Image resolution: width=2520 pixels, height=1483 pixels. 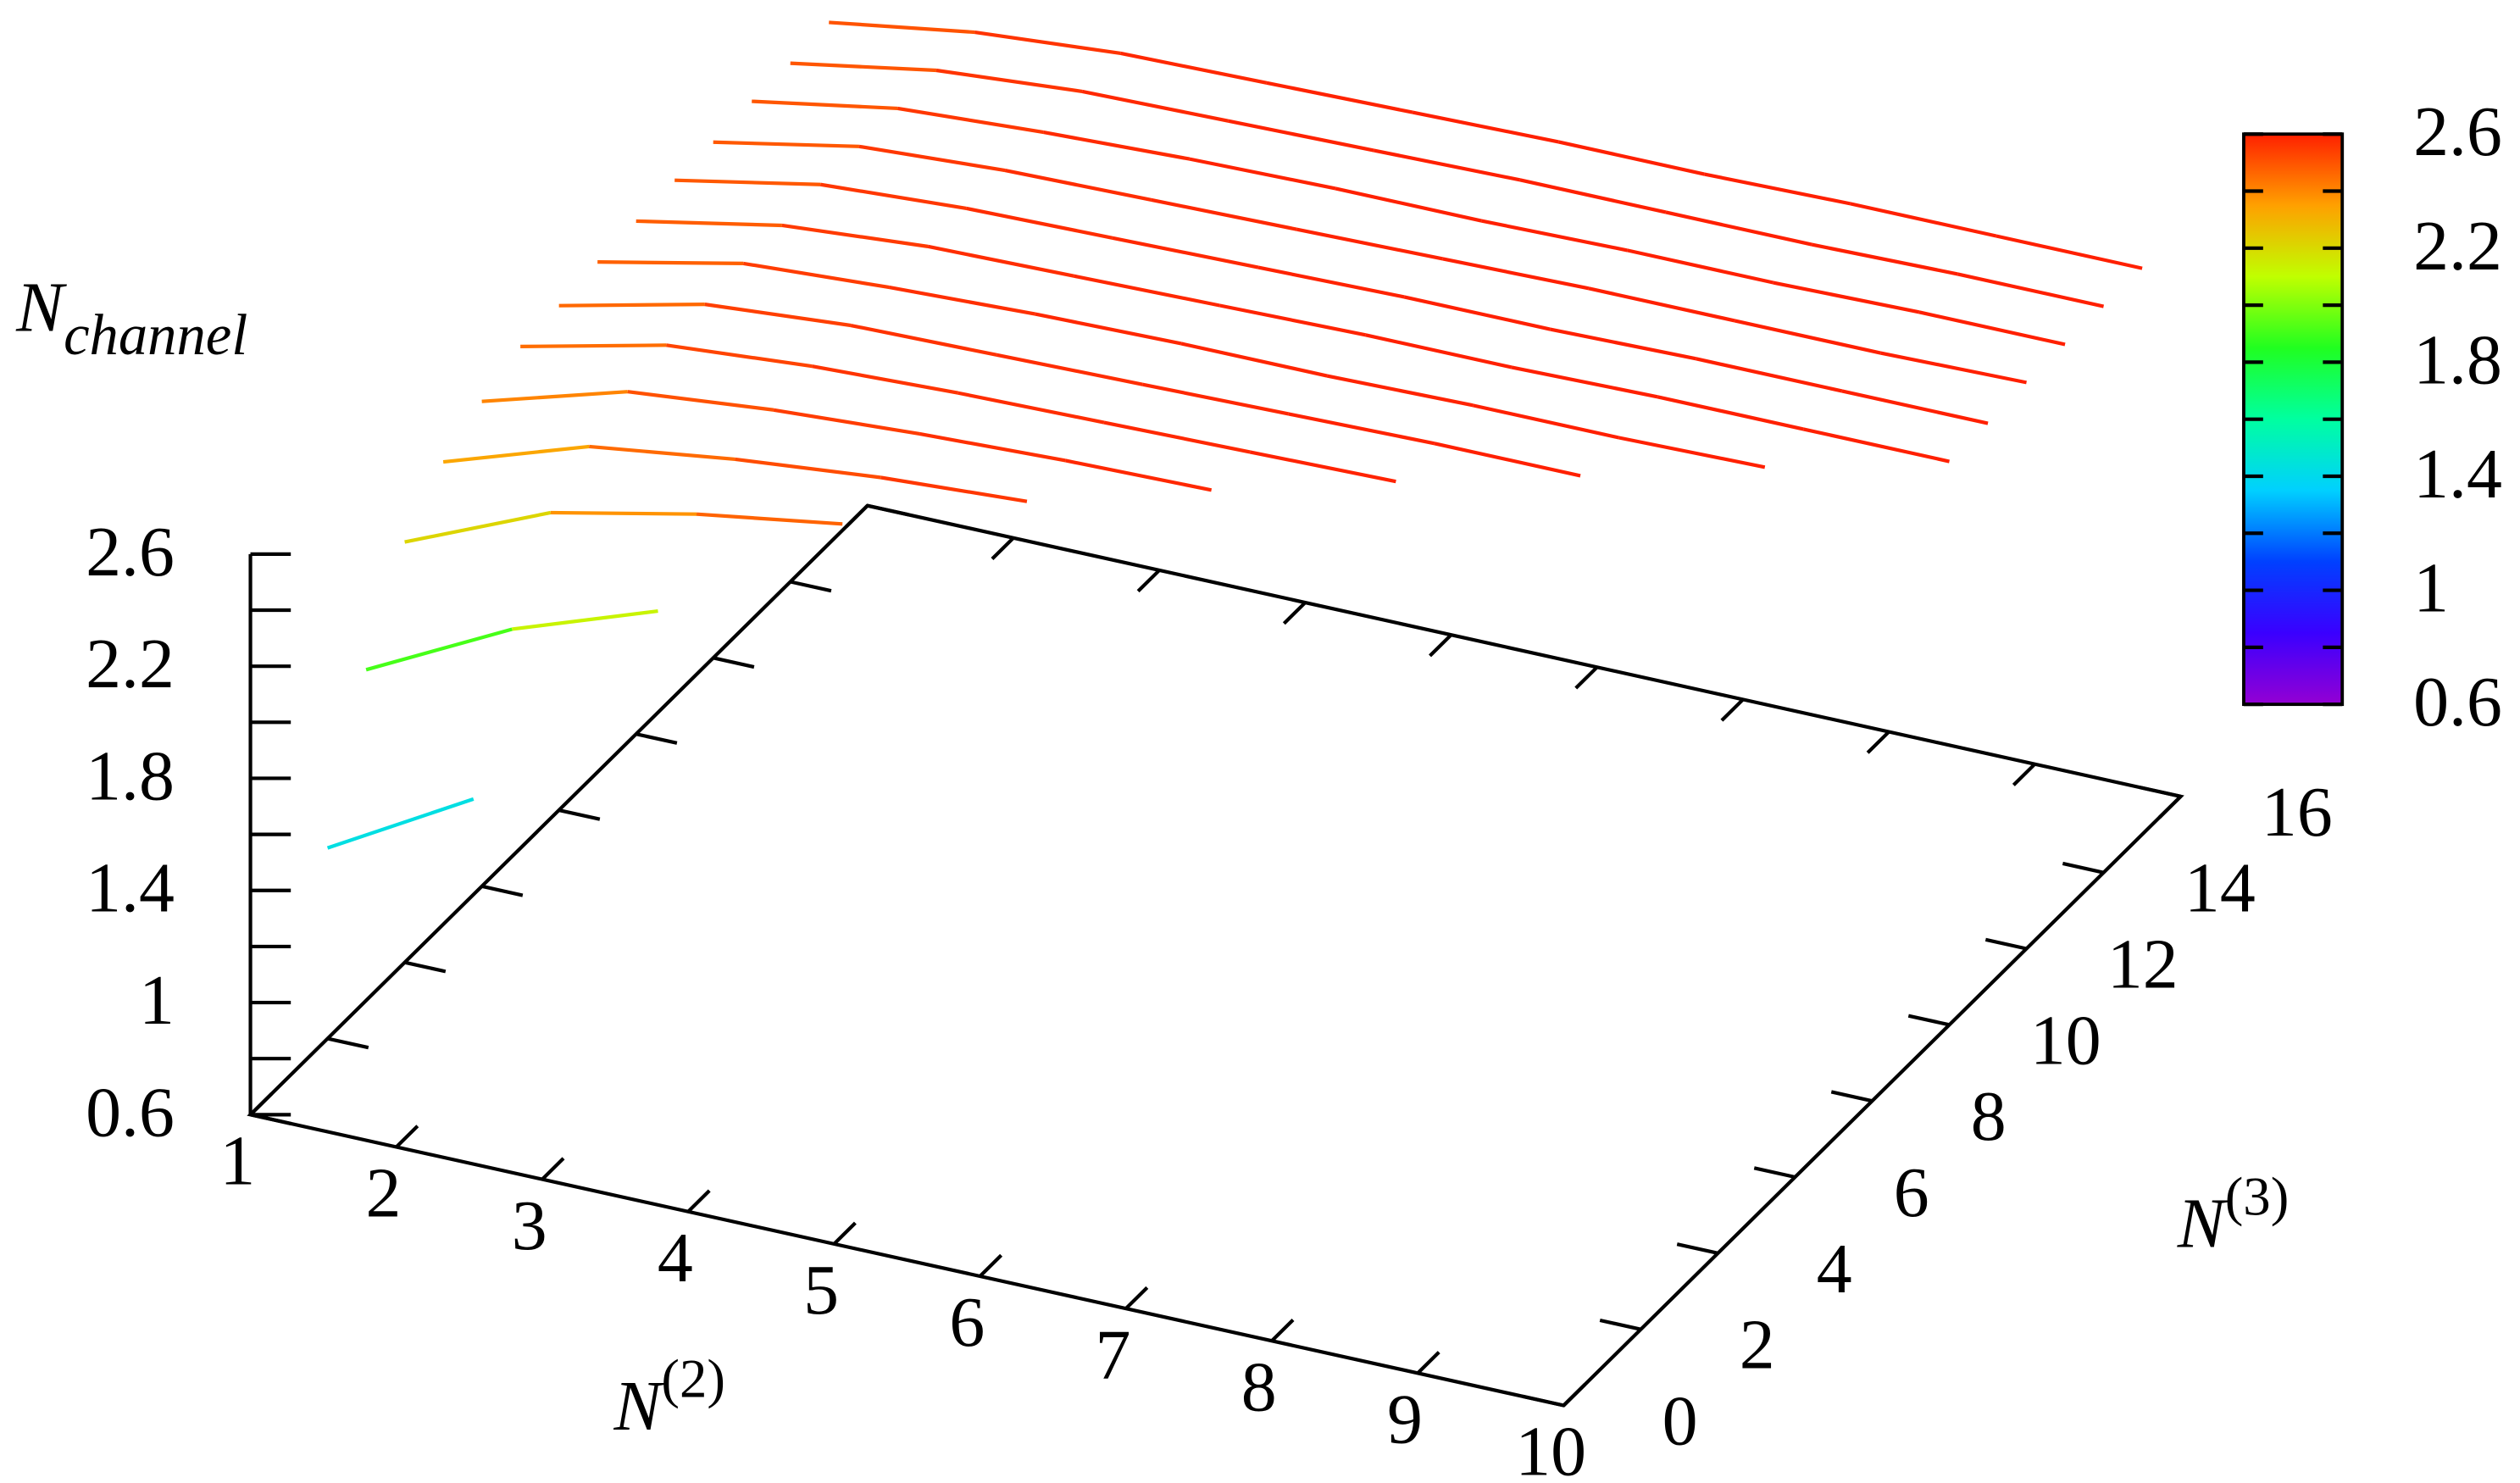 I want to click on z-axis-label: Nchannel, so click(x=131, y=318).